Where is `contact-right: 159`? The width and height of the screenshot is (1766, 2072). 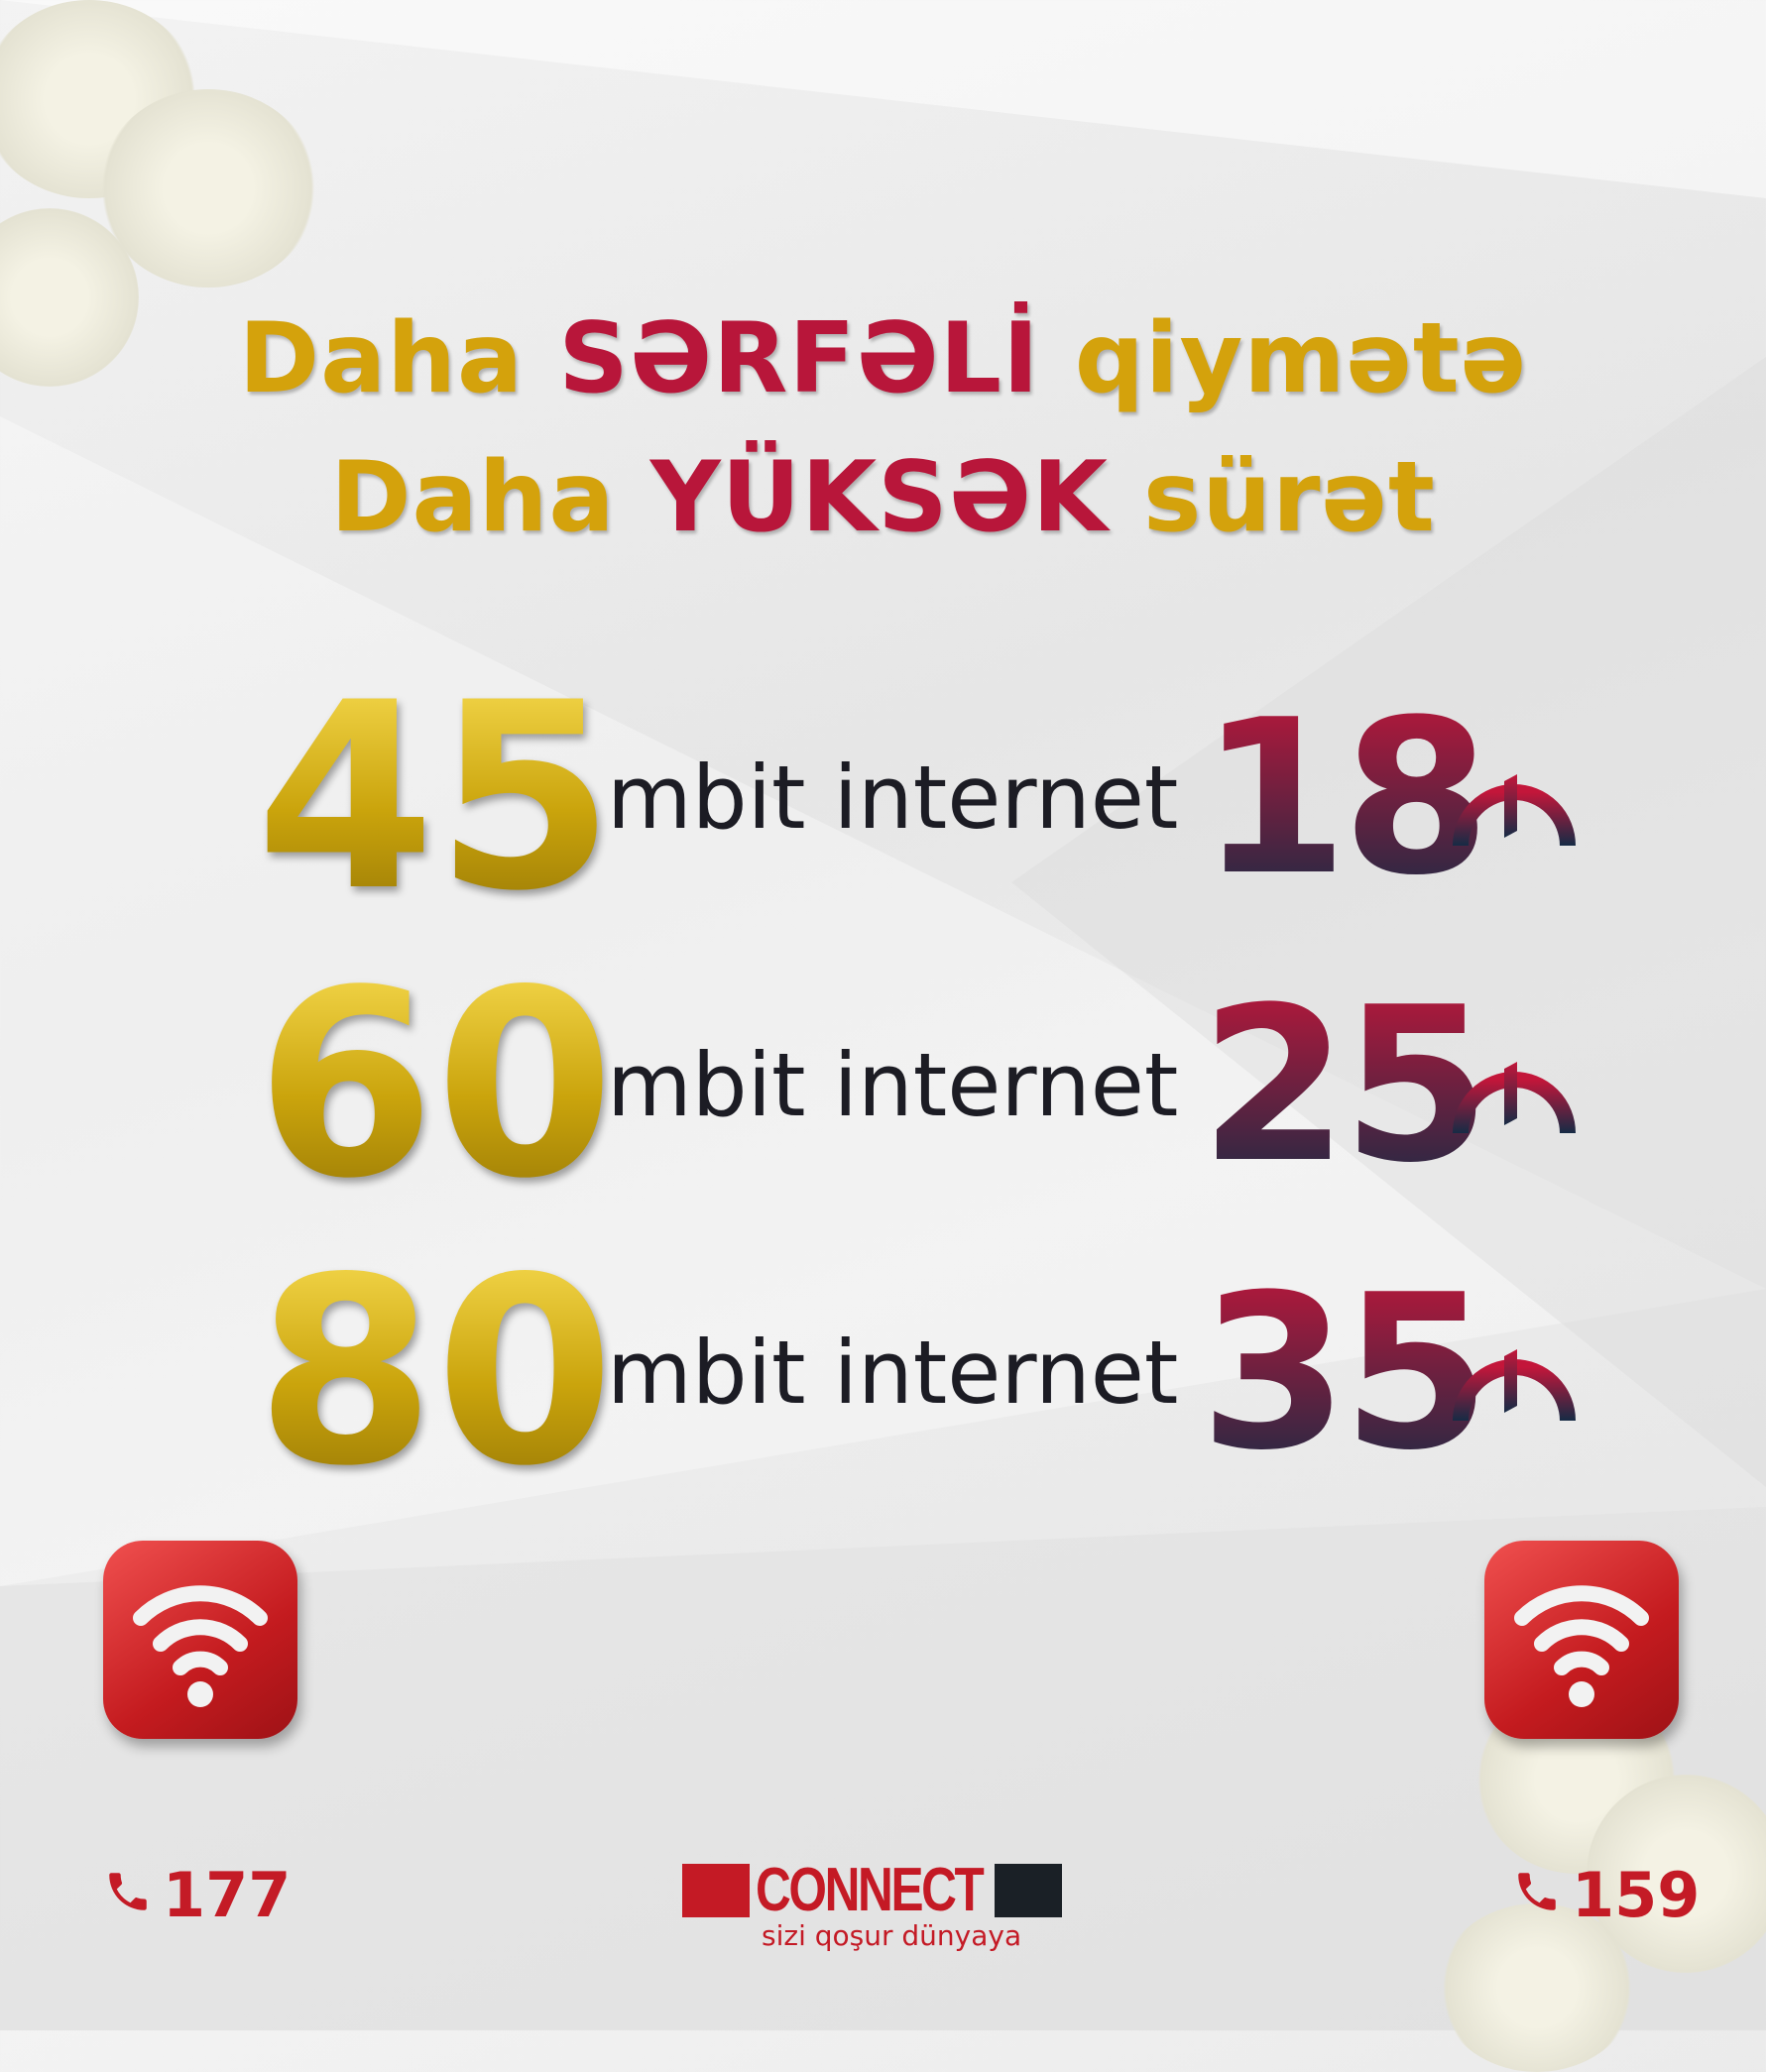
contact-right: 159 is located at coordinates (1606, 1895).